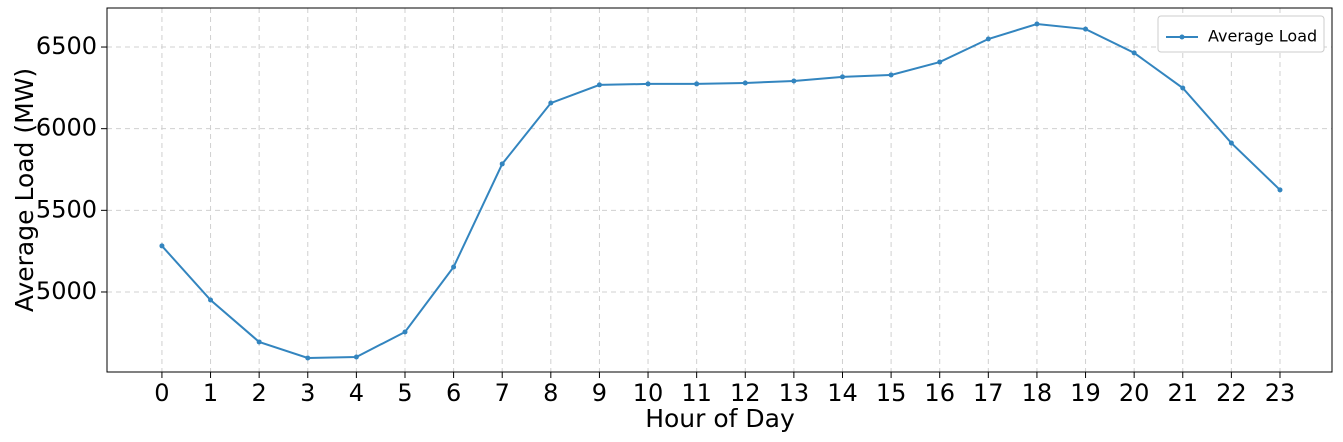 This screenshot has height=442, width=1343. What do you see at coordinates (66, 209) in the screenshot?
I see `y-tick-label: 5500` at bounding box center [66, 209].